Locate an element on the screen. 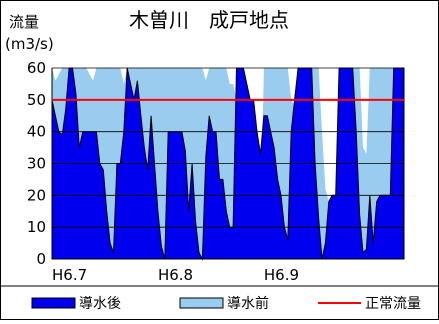 This screenshot has height=324, width=439. legend-swatch-after-diversion is located at coordinates (53, 303).